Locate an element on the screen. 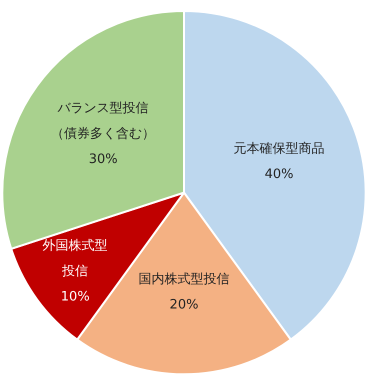 This screenshot has height=377, width=367. data-label: 20% is located at coordinates (184, 305).